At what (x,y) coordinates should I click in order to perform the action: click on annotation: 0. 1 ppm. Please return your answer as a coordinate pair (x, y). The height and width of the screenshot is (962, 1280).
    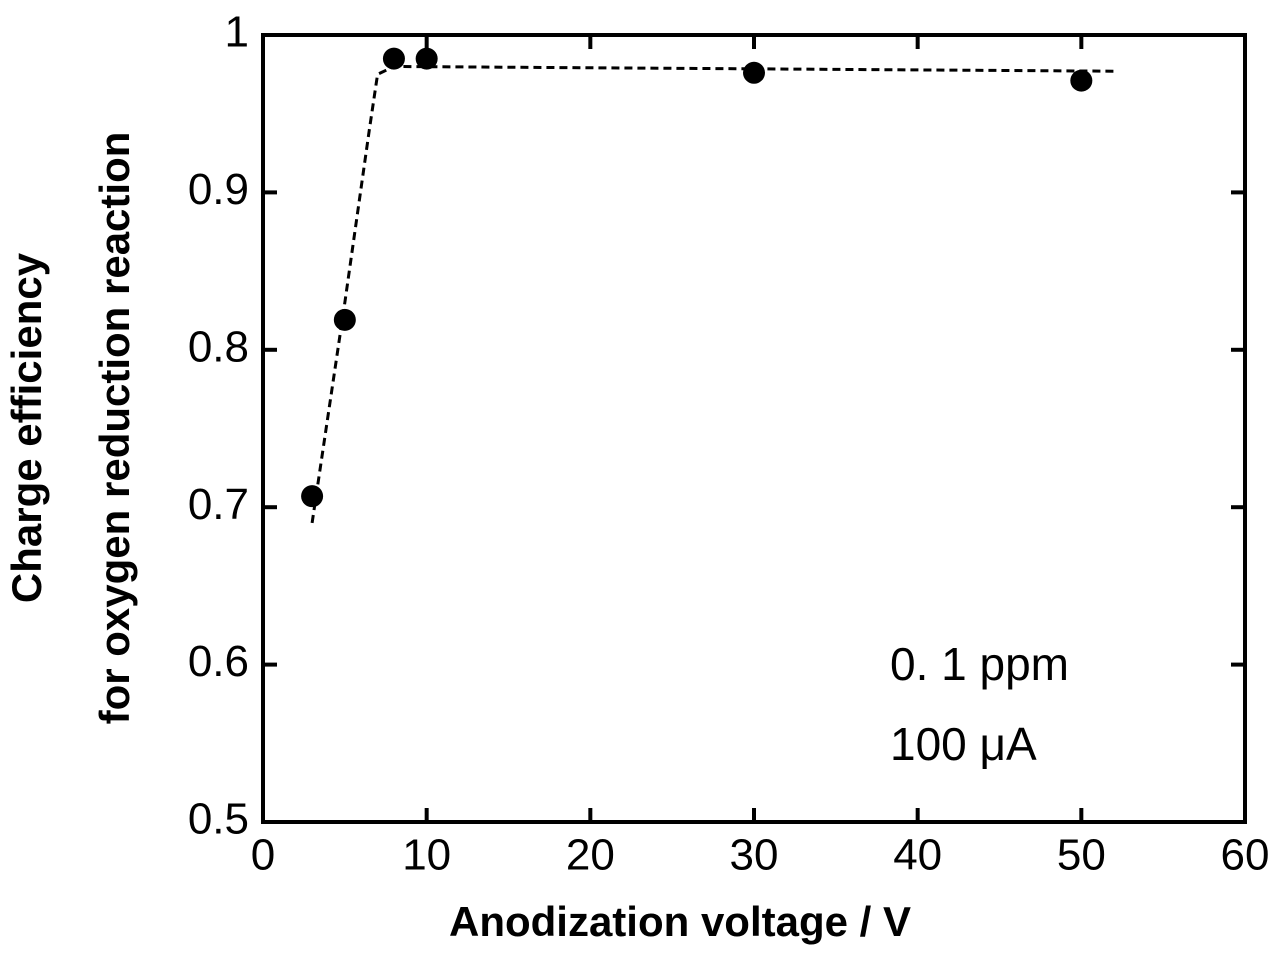
    Looking at the image, I should click on (979, 664).